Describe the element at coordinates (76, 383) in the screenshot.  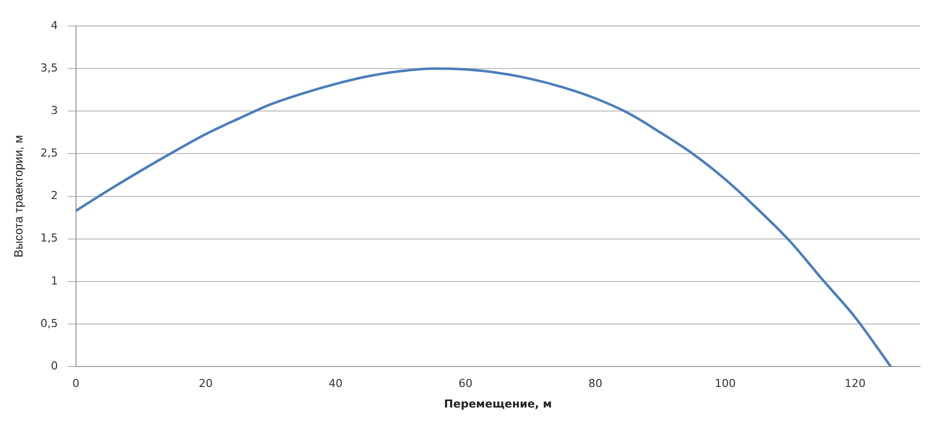
I see `x-tick-label: 0` at that location.